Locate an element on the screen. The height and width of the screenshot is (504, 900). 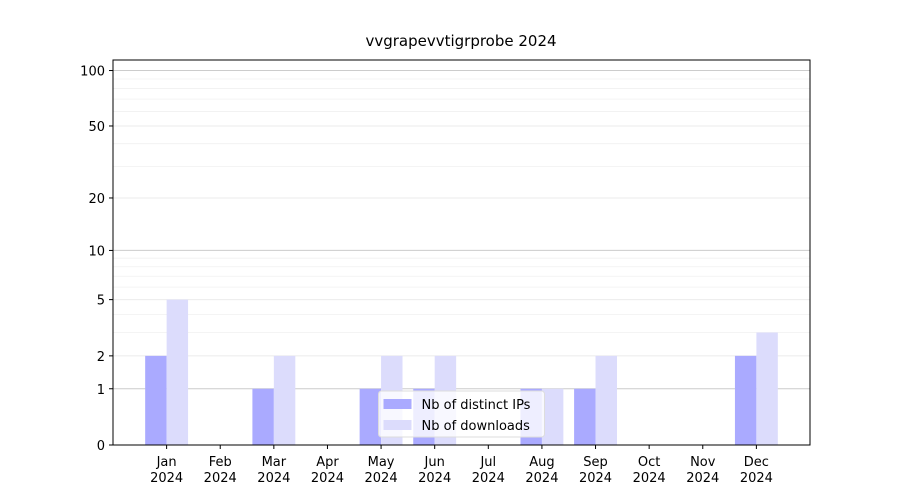
x-tick-label: Apr 2024 is located at coordinates (327, 470).